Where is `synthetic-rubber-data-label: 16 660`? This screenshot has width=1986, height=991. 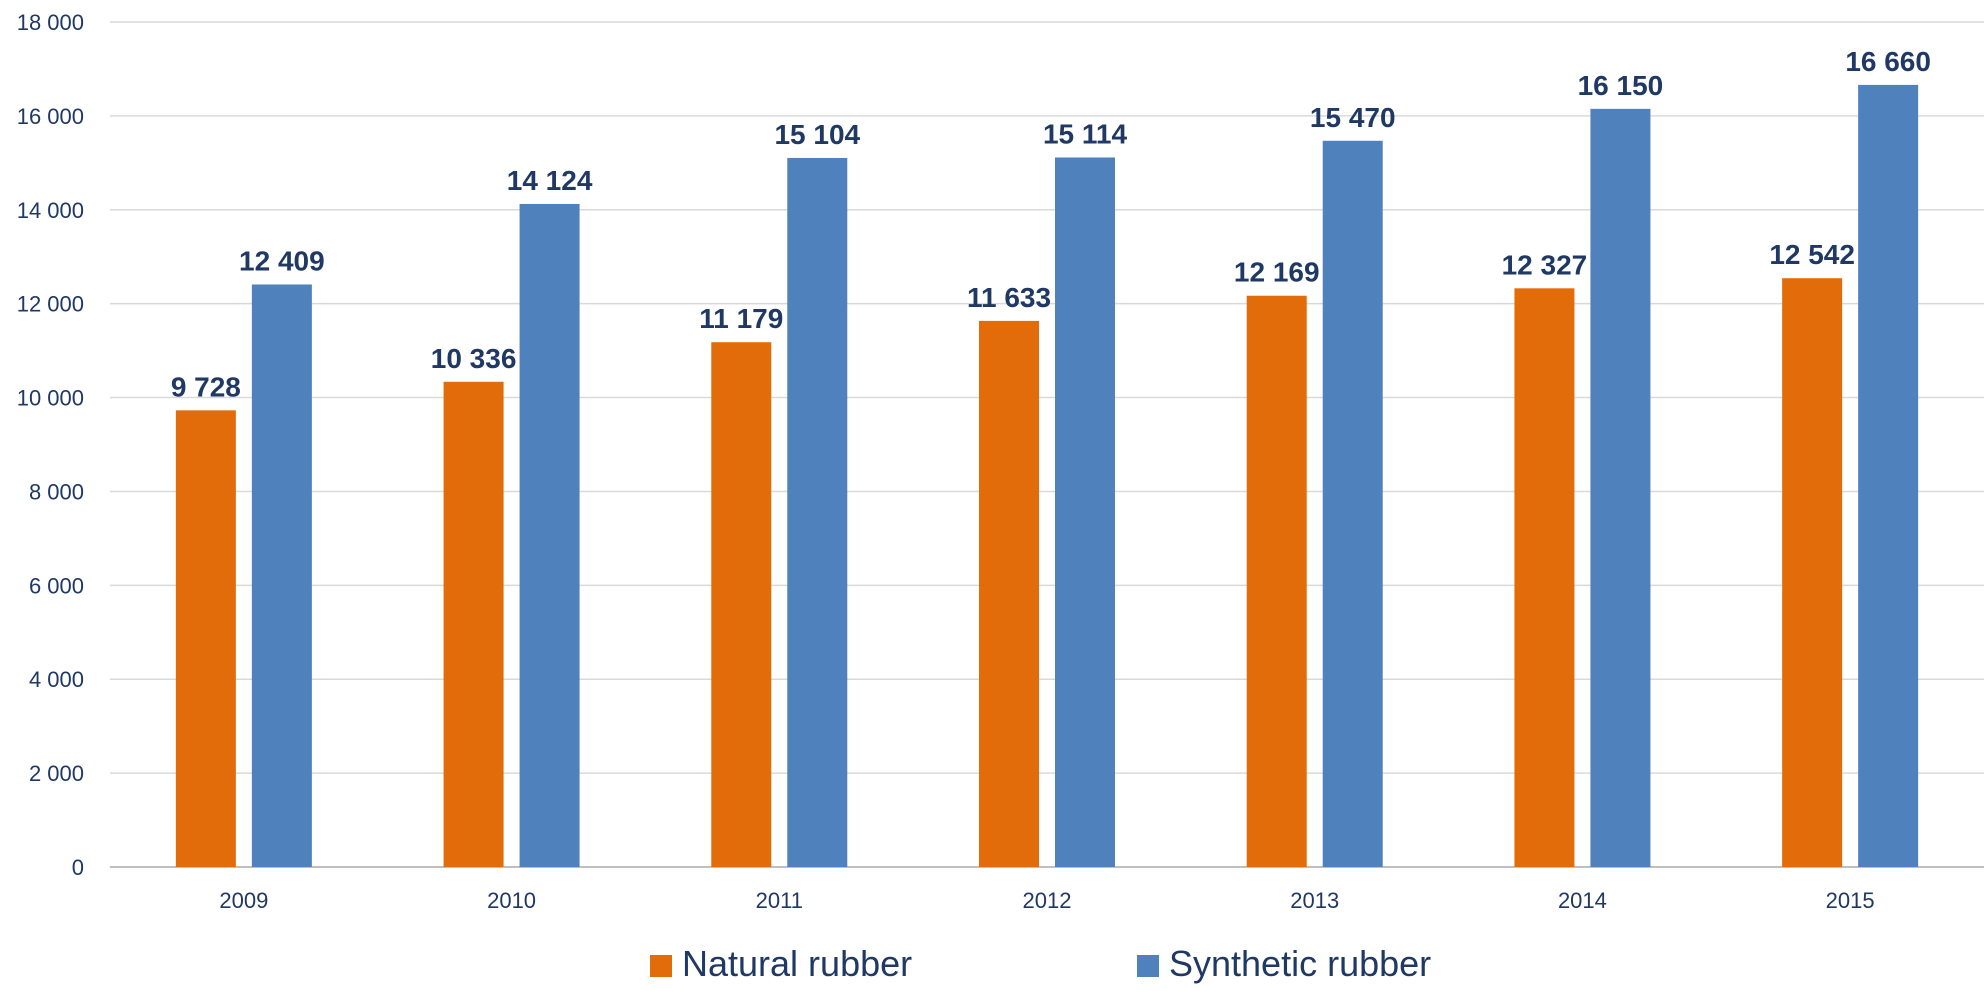 synthetic-rubber-data-label: 16 660 is located at coordinates (1888, 61).